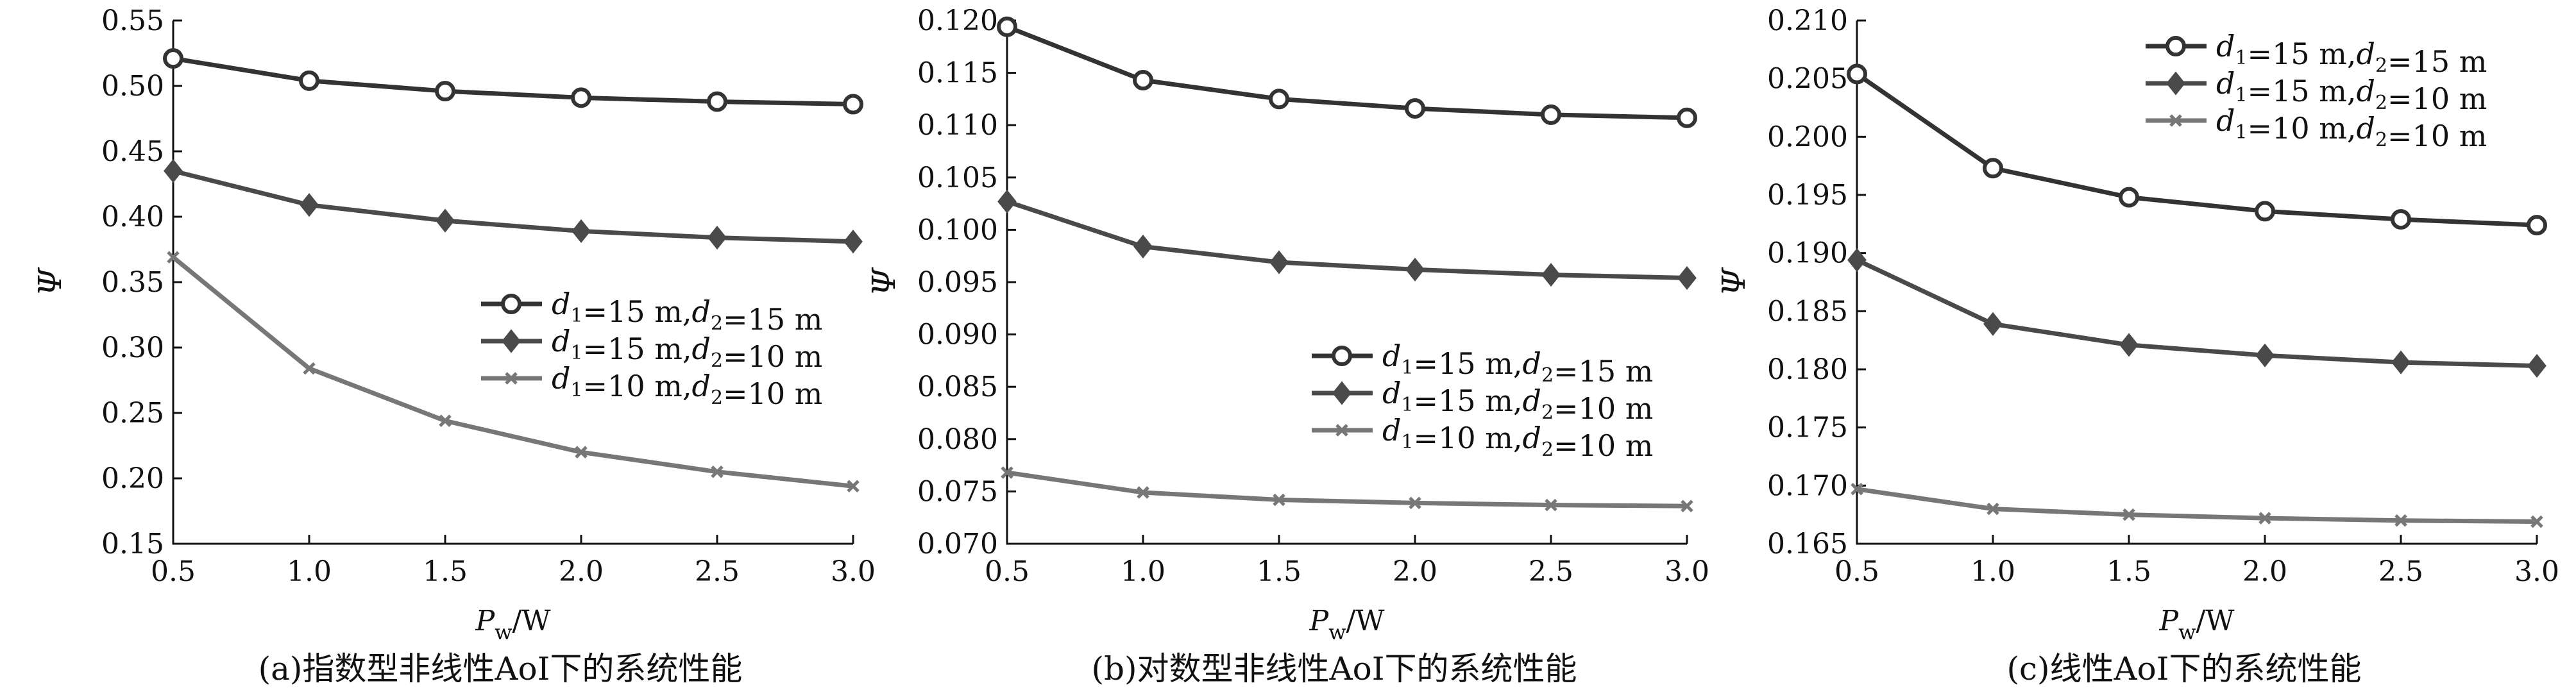 This screenshot has width=2576, height=697. Describe the element at coordinates (1807, 485) in the screenshot. I see `y-tick-label: 0.170` at that location.